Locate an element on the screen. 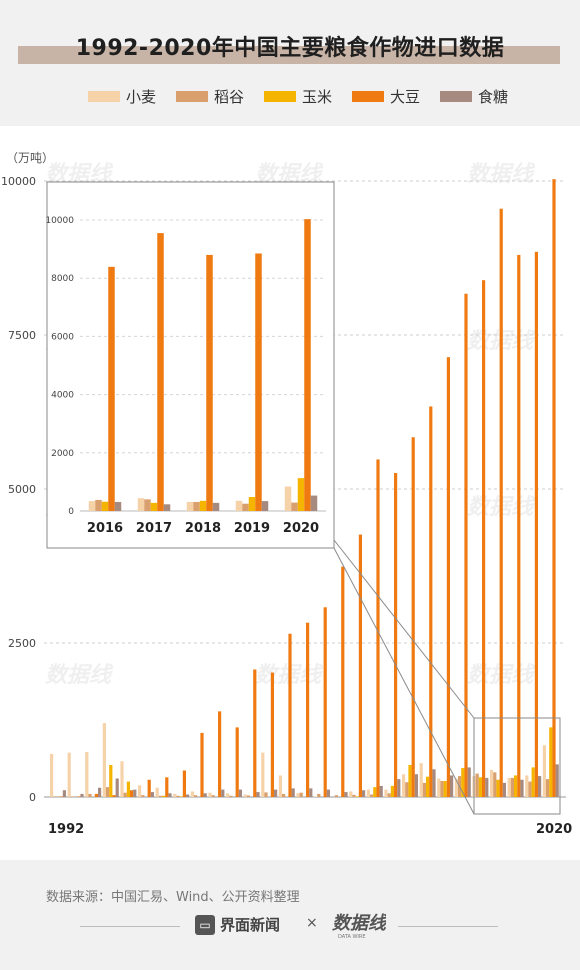 The image size is (580, 970). y-tick-label: 10000 is located at coordinates (18, 181).